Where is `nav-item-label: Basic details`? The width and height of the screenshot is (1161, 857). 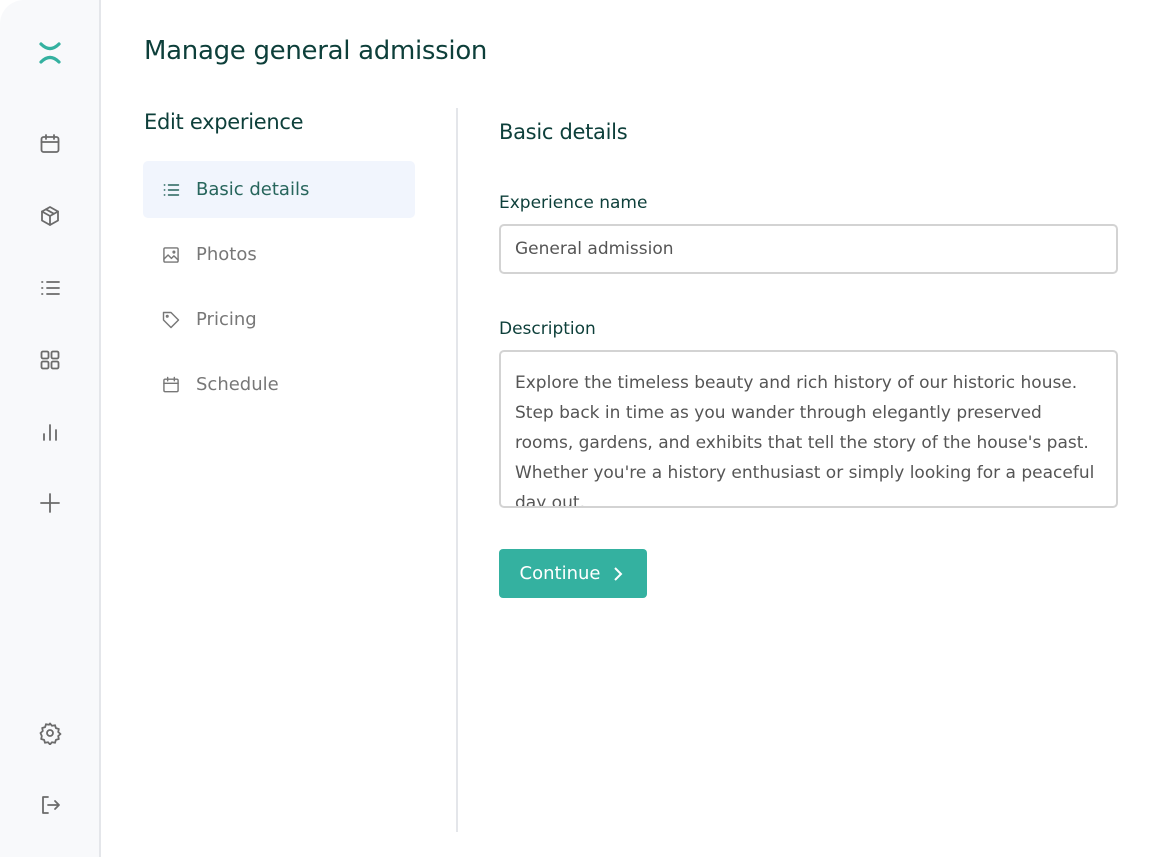 nav-item-label: Basic details is located at coordinates (253, 189).